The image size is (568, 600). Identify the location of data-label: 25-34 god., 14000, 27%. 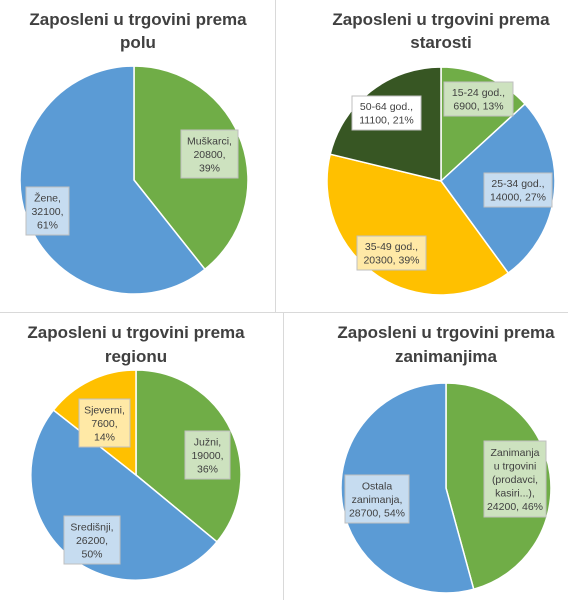
(518, 190).